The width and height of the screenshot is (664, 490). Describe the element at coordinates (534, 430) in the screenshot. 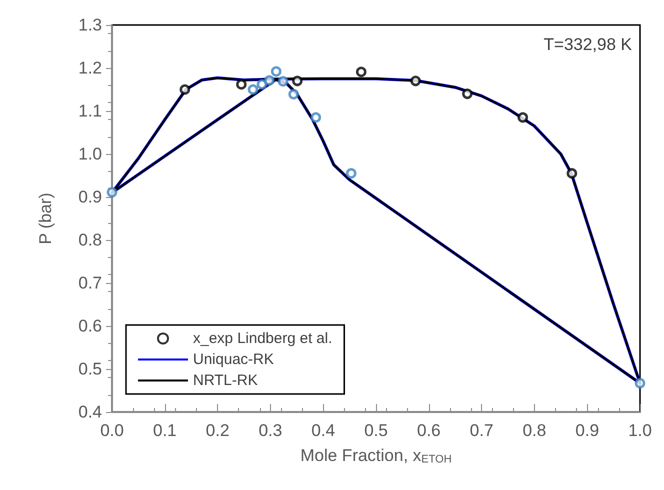

I see `x-tick-label: 0.8` at that location.